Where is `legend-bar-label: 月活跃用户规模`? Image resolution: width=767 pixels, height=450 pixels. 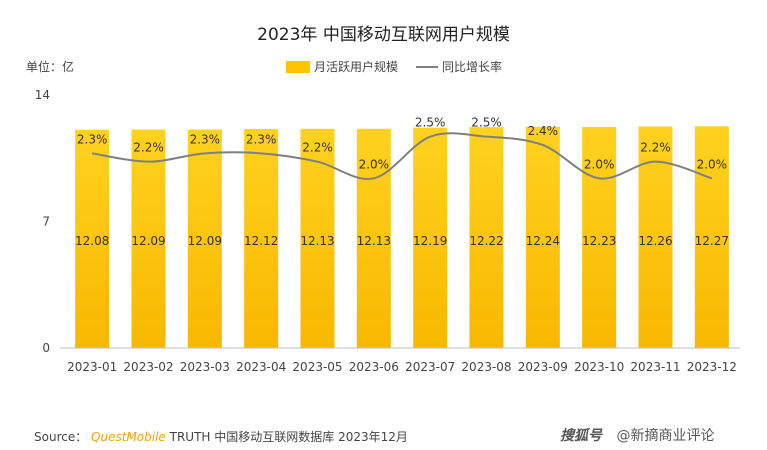 legend-bar-label: 月活跃用户规模 is located at coordinates (356, 67).